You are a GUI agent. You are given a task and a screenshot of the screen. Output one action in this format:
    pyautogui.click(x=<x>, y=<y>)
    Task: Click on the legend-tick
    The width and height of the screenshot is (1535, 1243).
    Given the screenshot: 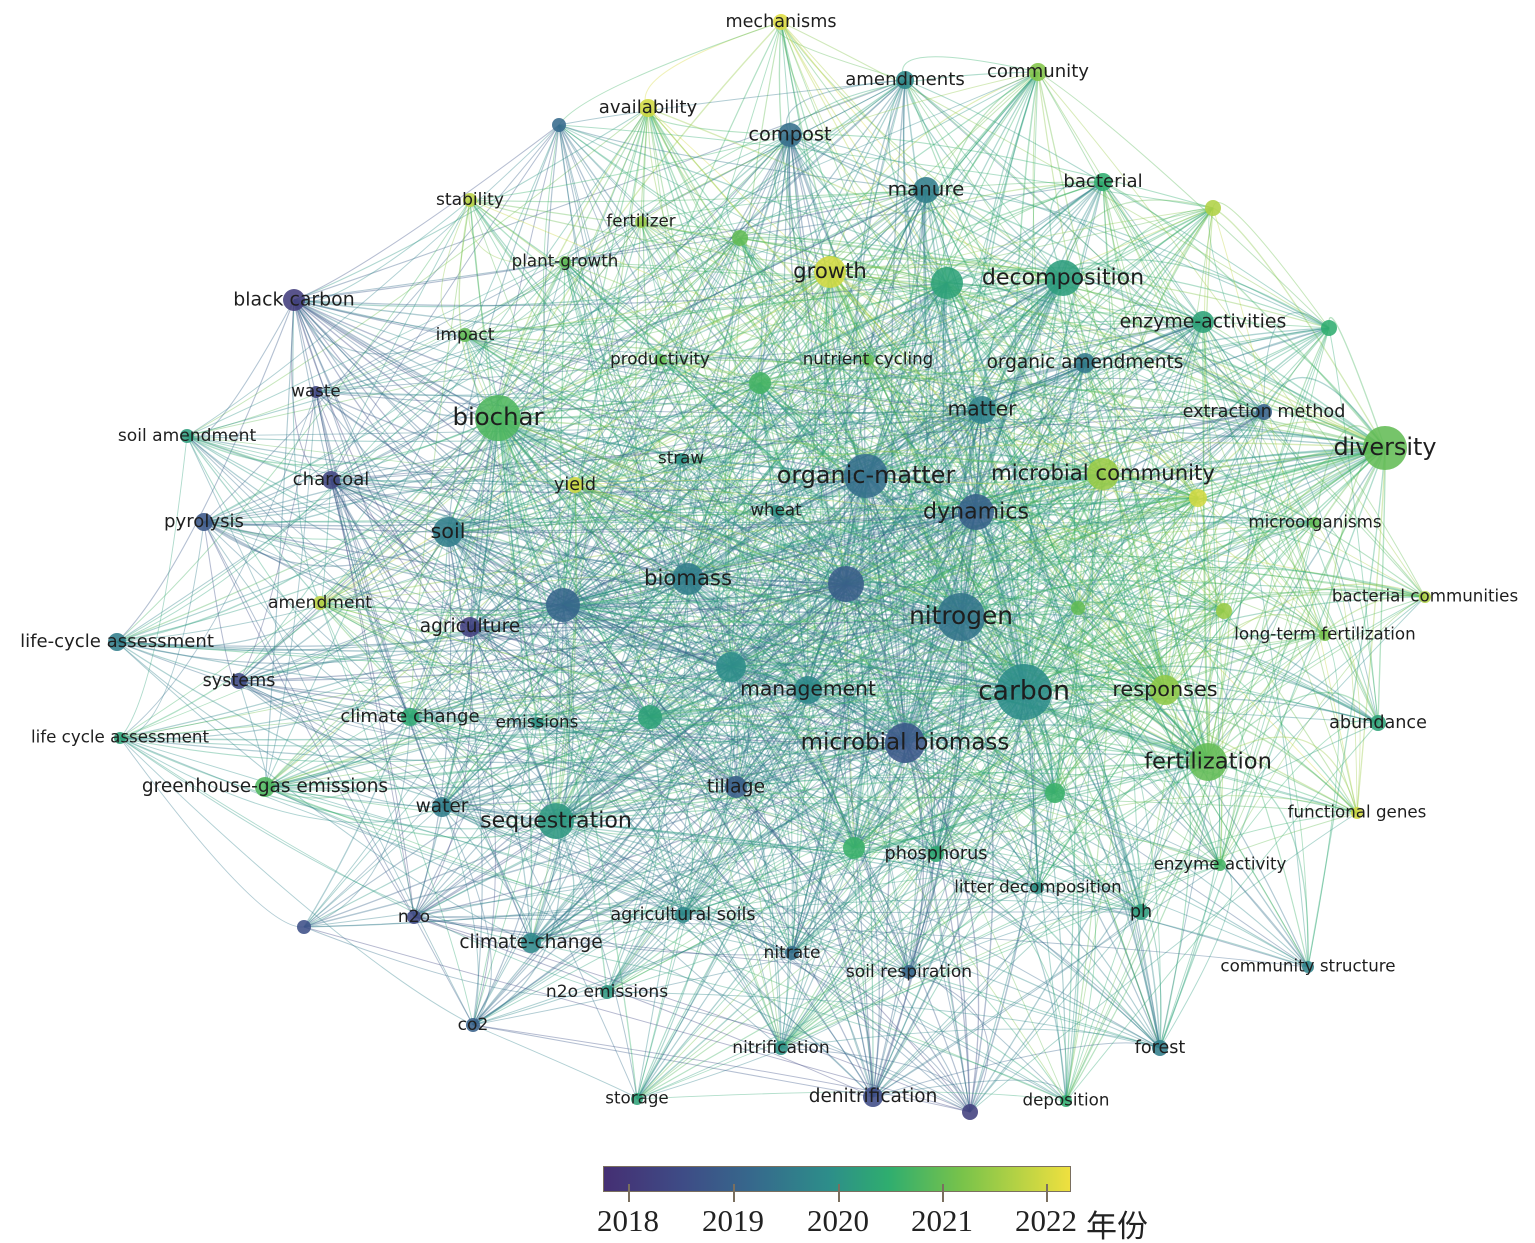 What is the action you would take?
    pyautogui.click(x=629, y=1193)
    